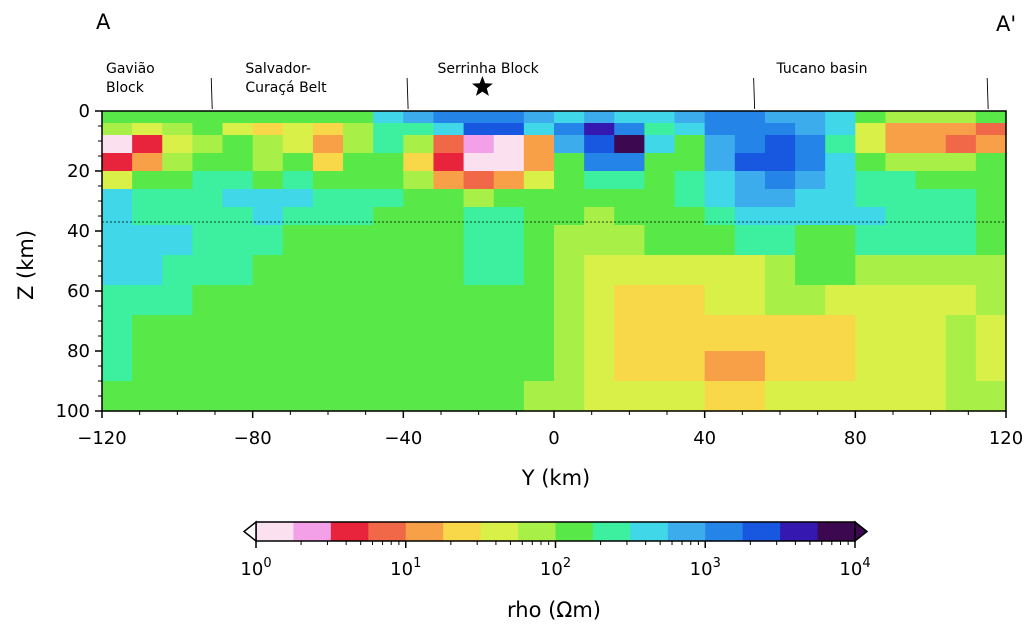 Image resolution: width=1029 pixels, height=628 pixels. Describe the element at coordinates (78, 291) in the screenshot. I see `y-tick-label: 60` at that location.